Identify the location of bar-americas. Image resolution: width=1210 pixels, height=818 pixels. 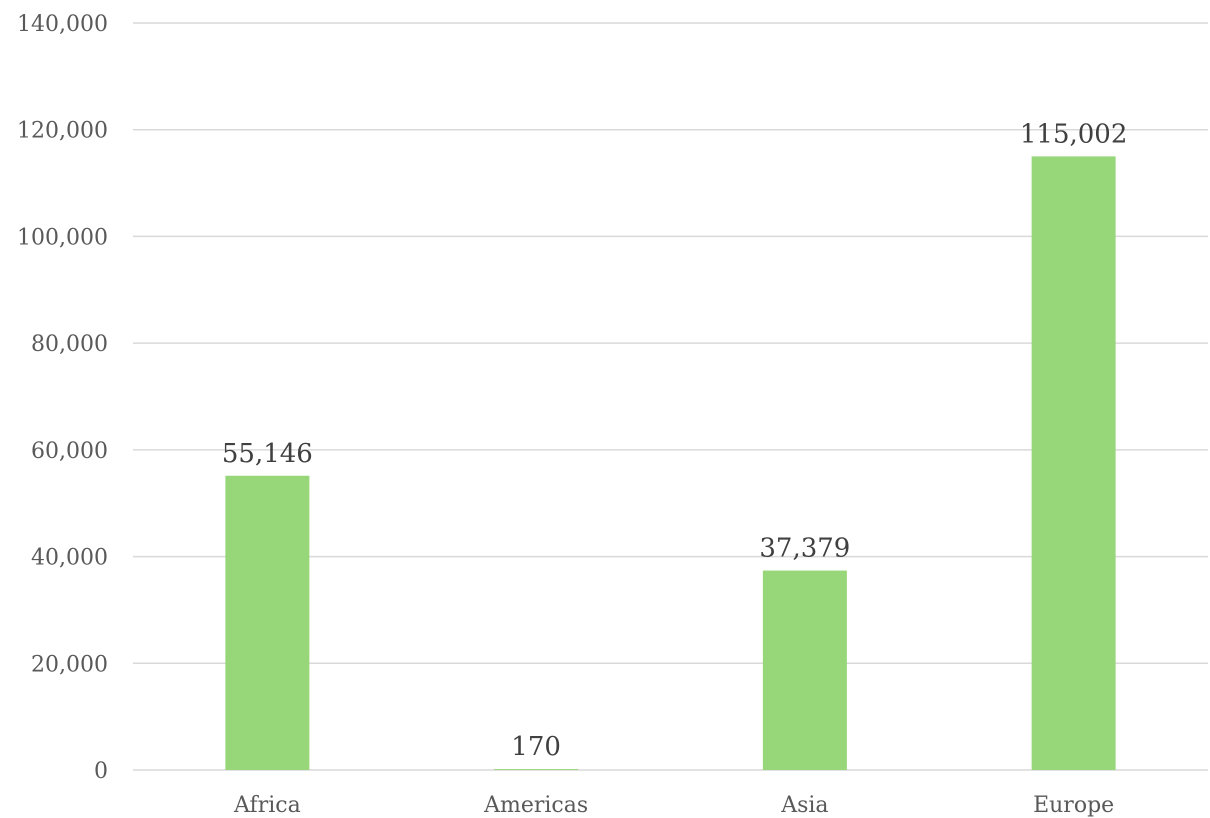
(536, 769).